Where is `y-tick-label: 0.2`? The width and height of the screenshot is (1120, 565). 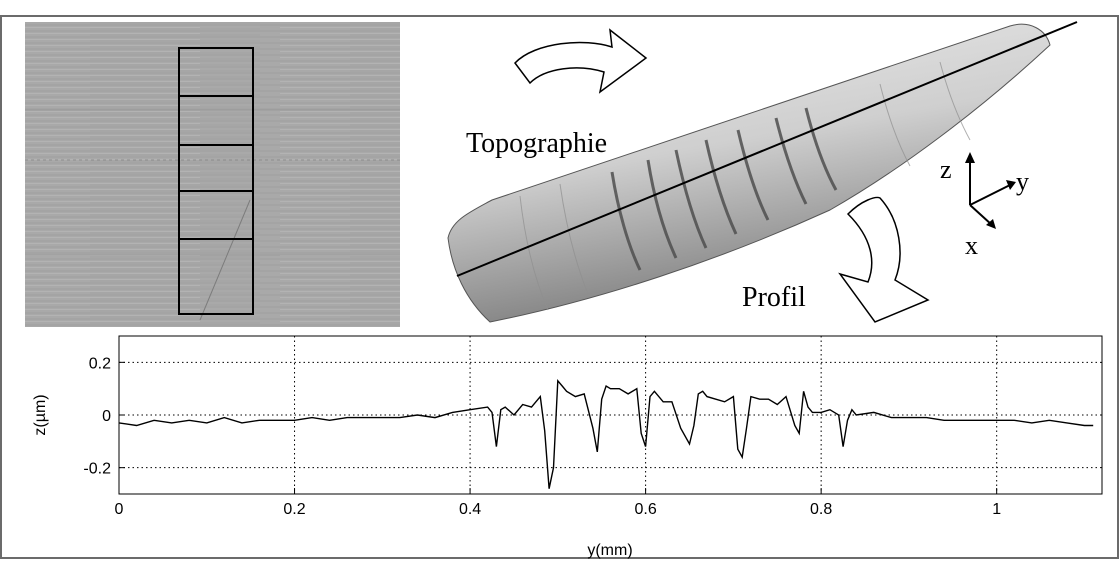
y-tick-label: 0.2 is located at coordinates (100, 363).